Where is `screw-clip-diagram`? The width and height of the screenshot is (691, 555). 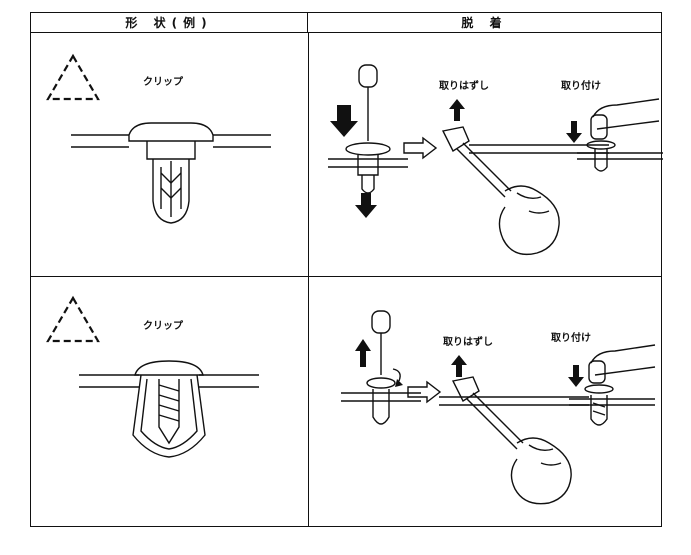 screw-clip-diagram is located at coordinates (169, 409).